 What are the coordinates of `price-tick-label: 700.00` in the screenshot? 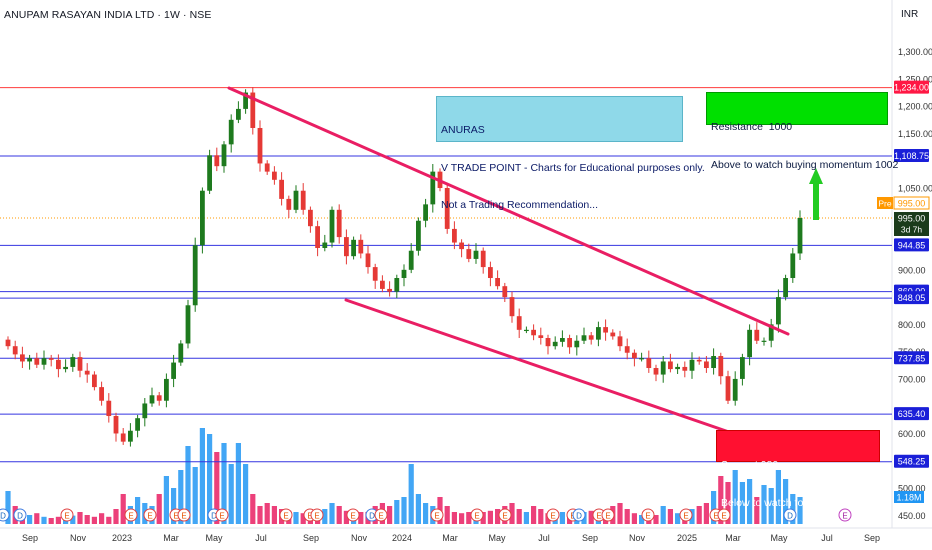 It's located at (912, 379).